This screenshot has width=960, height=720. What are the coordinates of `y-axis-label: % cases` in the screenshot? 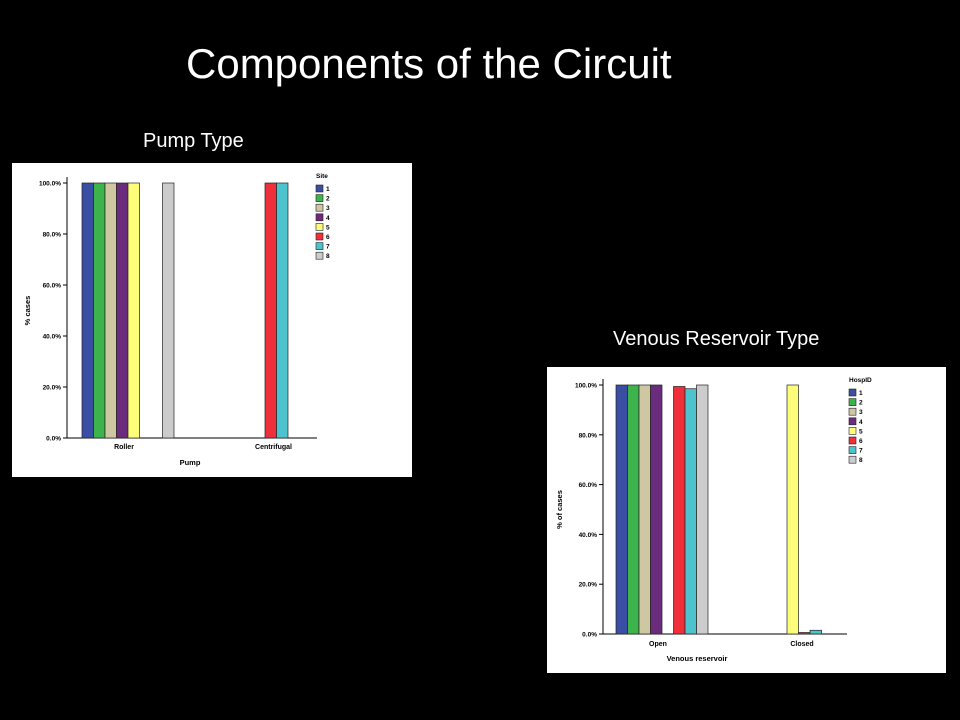 It's located at (27, 311).